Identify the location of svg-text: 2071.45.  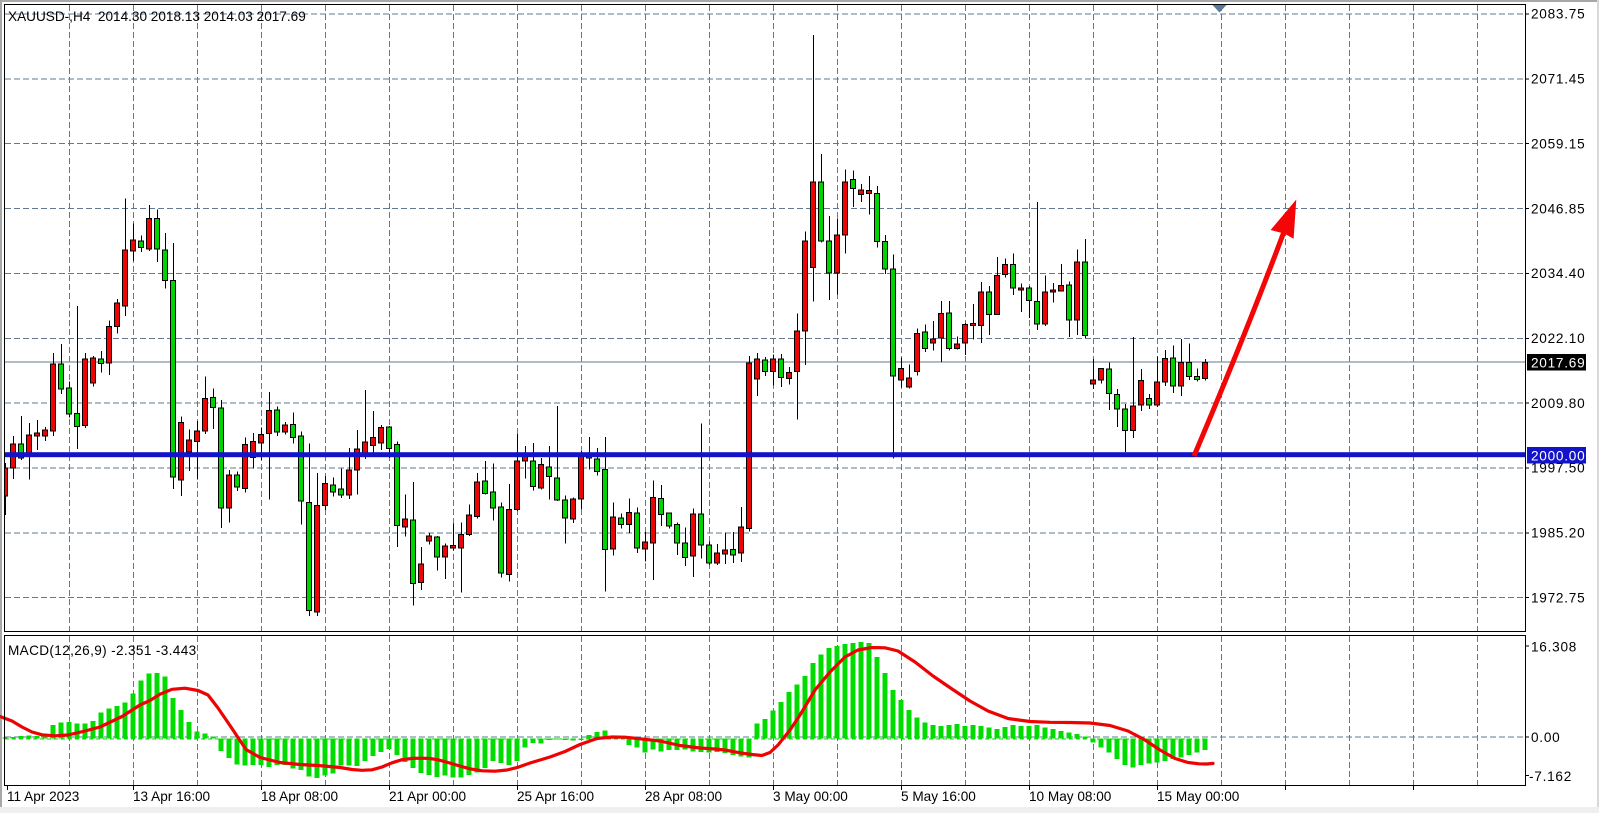
(1558, 79).